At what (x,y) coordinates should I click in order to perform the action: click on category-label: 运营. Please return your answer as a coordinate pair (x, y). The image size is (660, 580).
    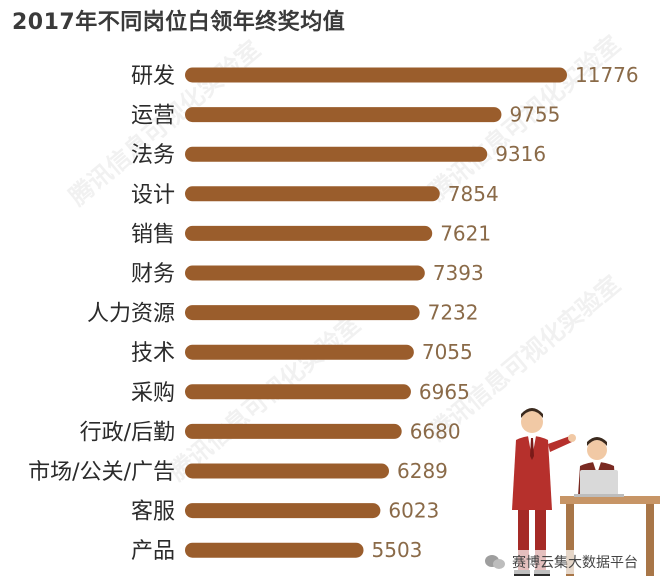
    Looking at the image, I should click on (153, 116).